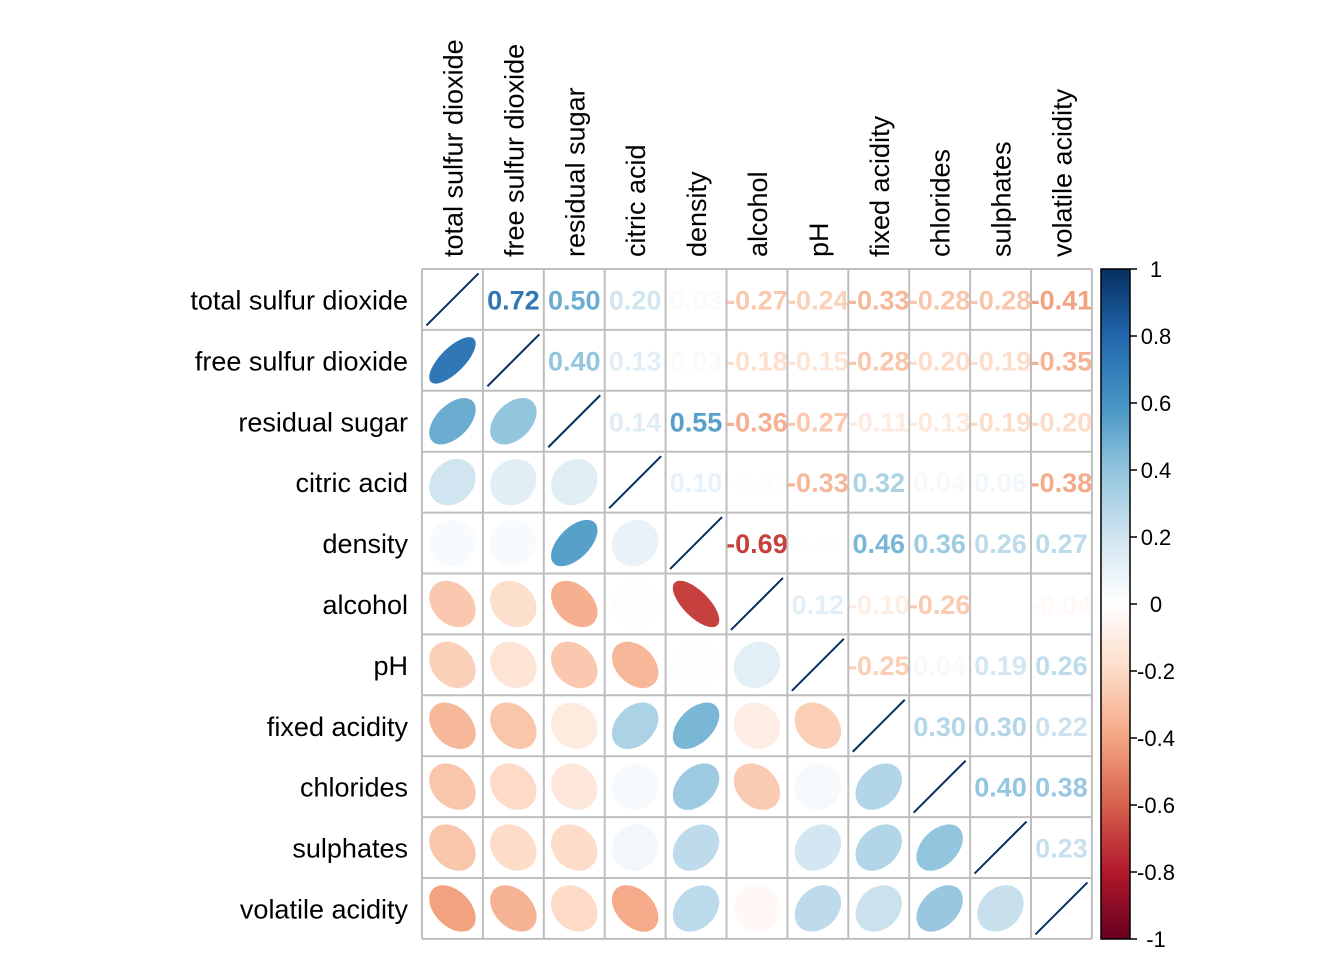  What do you see at coordinates (696, 422) in the screenshot?
I see `correlation-value: 0.55` at bounding box center [696, 422].